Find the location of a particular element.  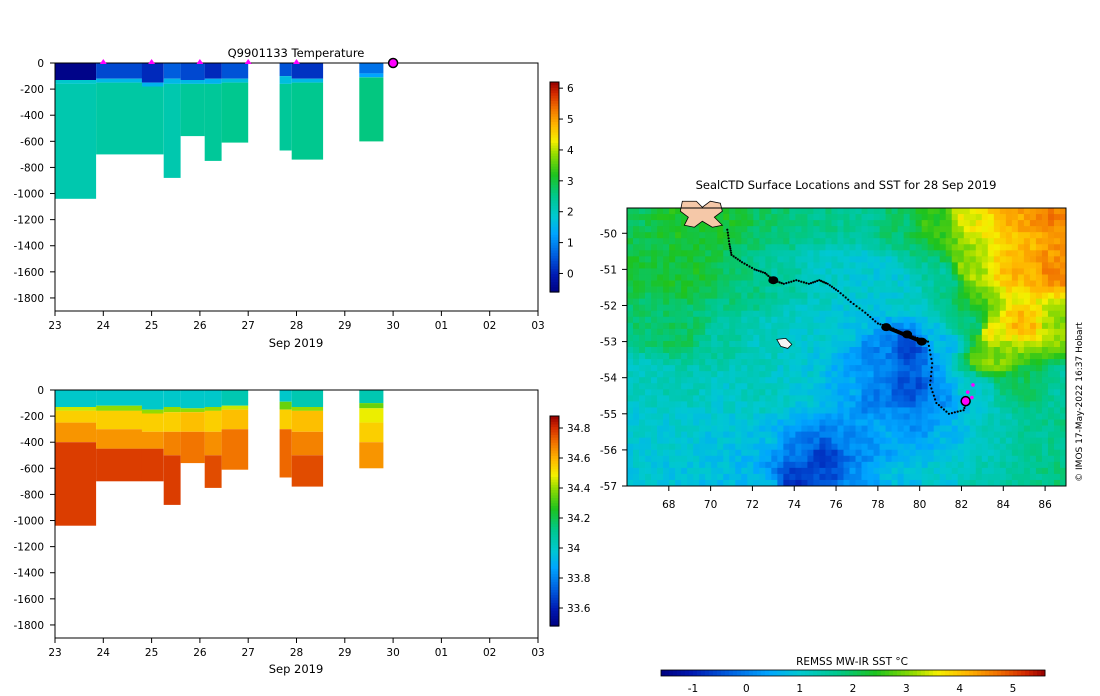

colorbar-frame is located at coordinates (853, 673).